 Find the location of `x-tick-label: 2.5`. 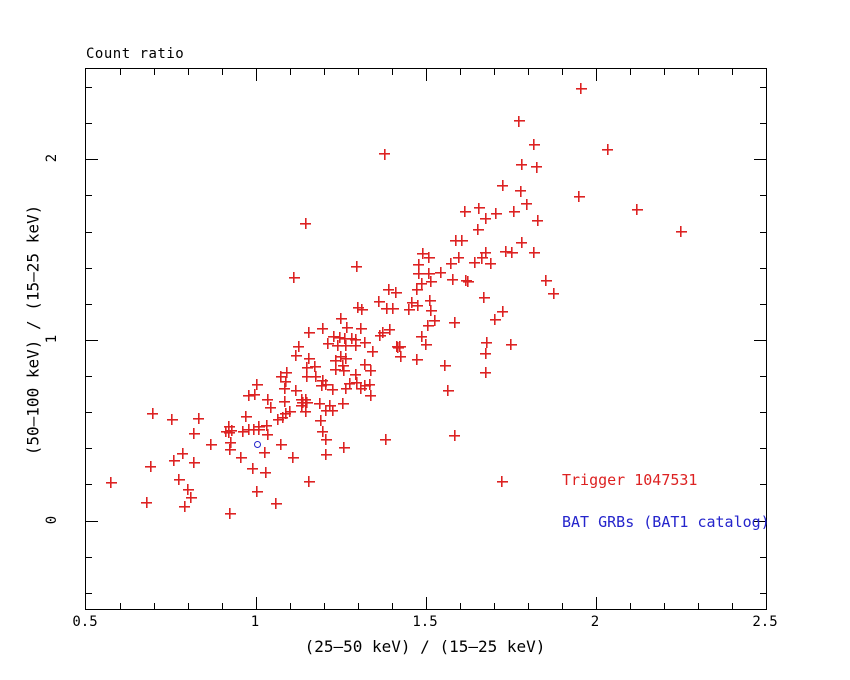

x-tick-label: 2.5 is located at coordinates (765, 622).